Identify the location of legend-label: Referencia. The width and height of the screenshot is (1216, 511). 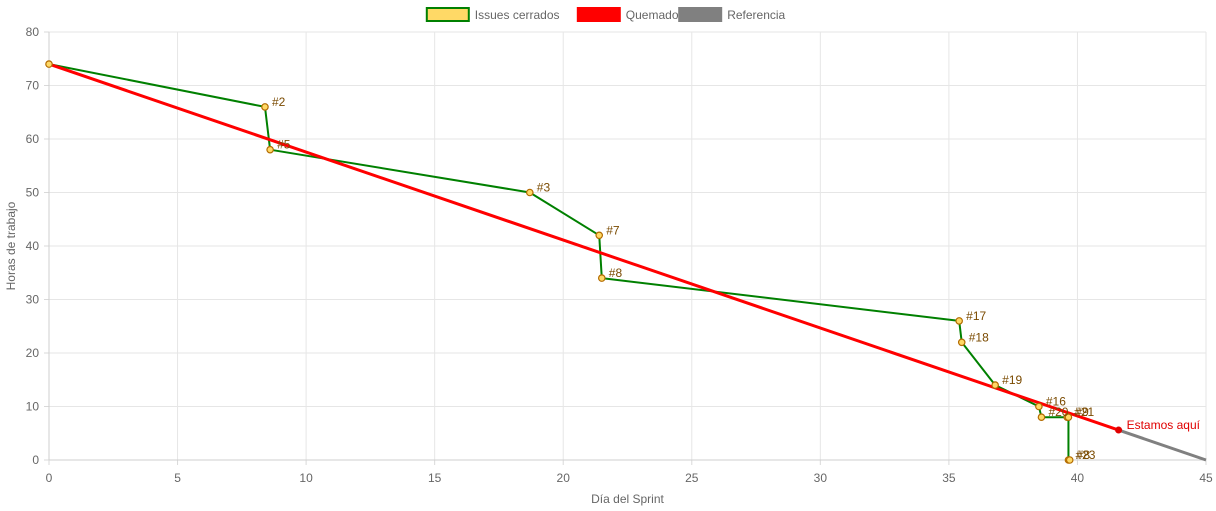
(756, 15).